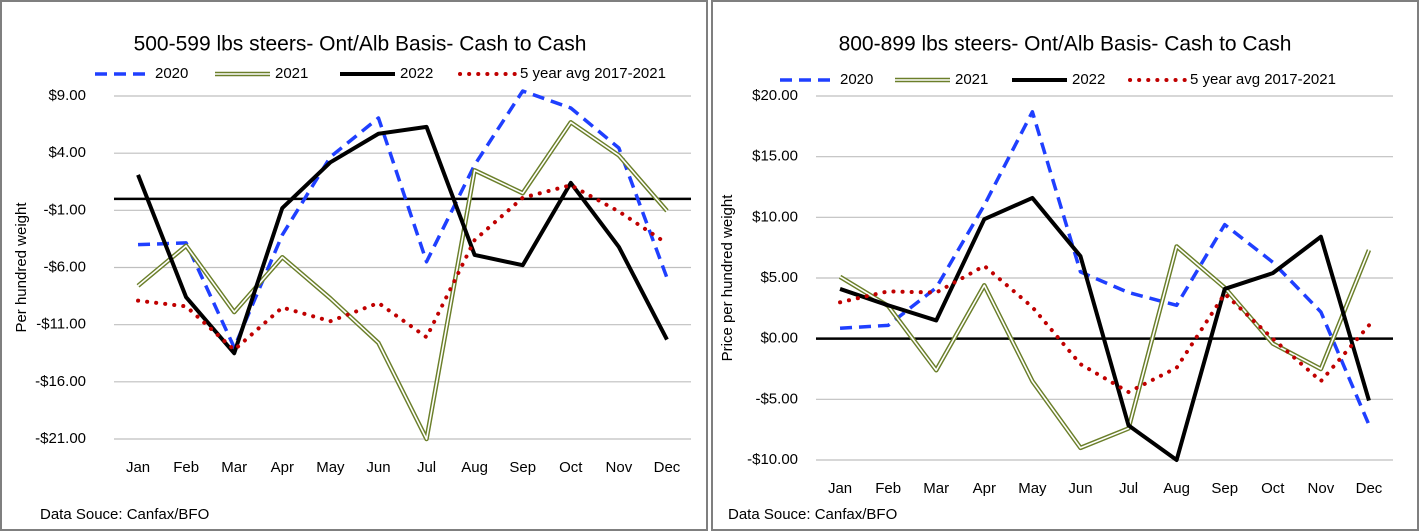 This screenshot has width=1419, height=531. I want to click on y-tick-label: -$21.00, so click(60, 438).